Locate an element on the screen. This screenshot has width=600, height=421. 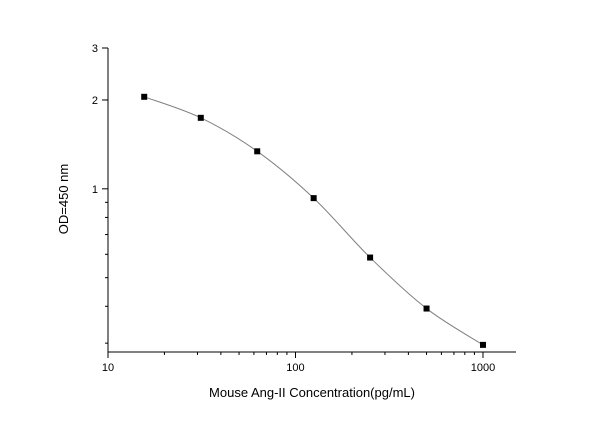
y-axis-label: OD=450 nm is located at coordinates (63, 199).